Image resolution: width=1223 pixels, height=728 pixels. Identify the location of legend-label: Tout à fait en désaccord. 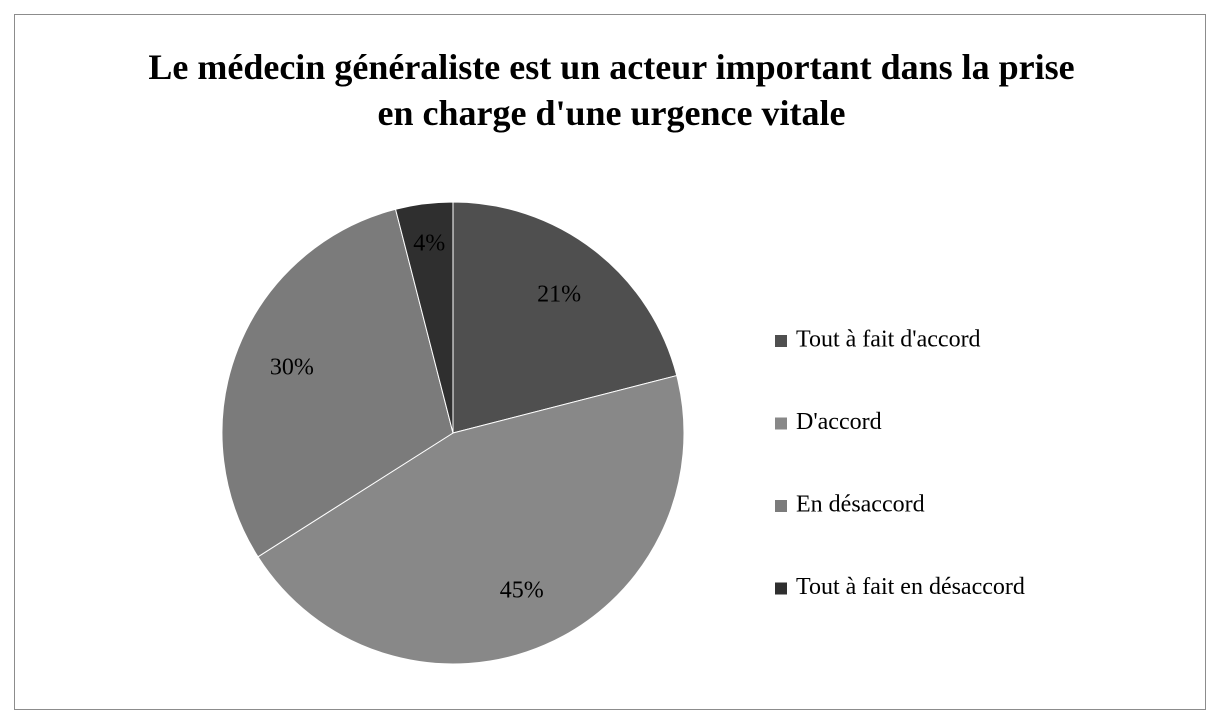
(910, 587).